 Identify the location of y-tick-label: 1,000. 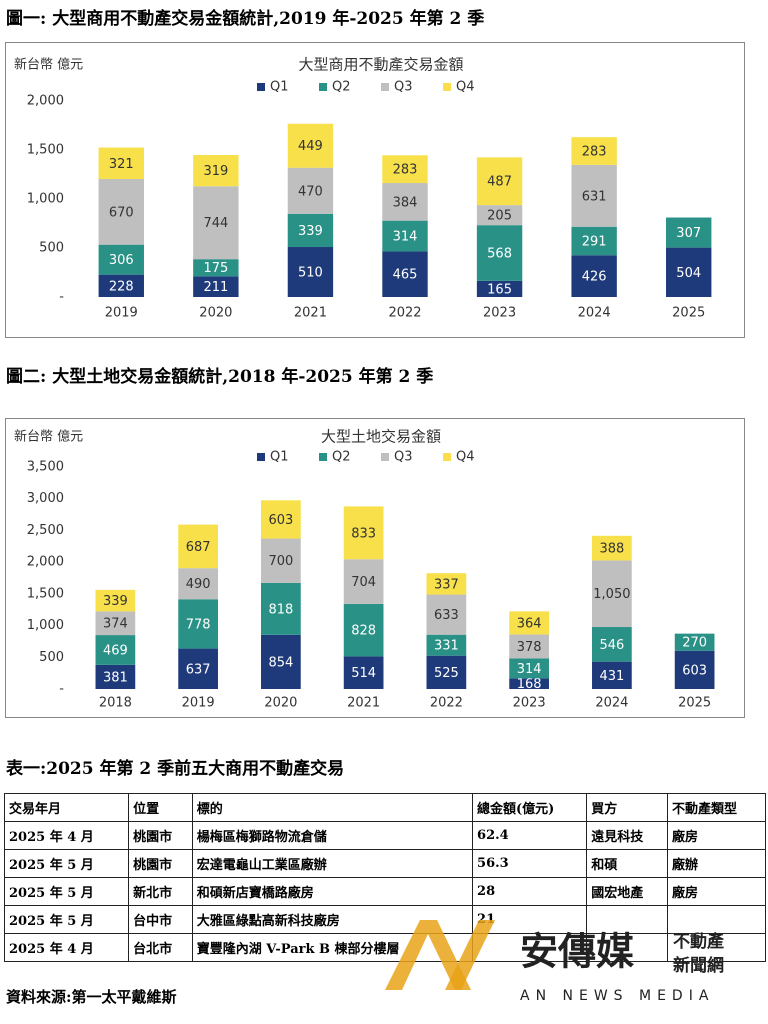
(45, 199).